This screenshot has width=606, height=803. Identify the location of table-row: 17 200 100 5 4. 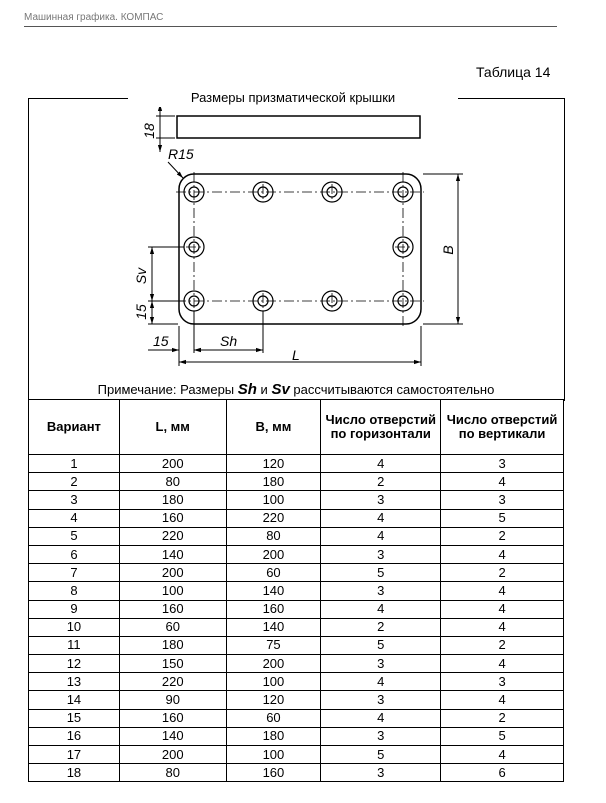
(296, 754).